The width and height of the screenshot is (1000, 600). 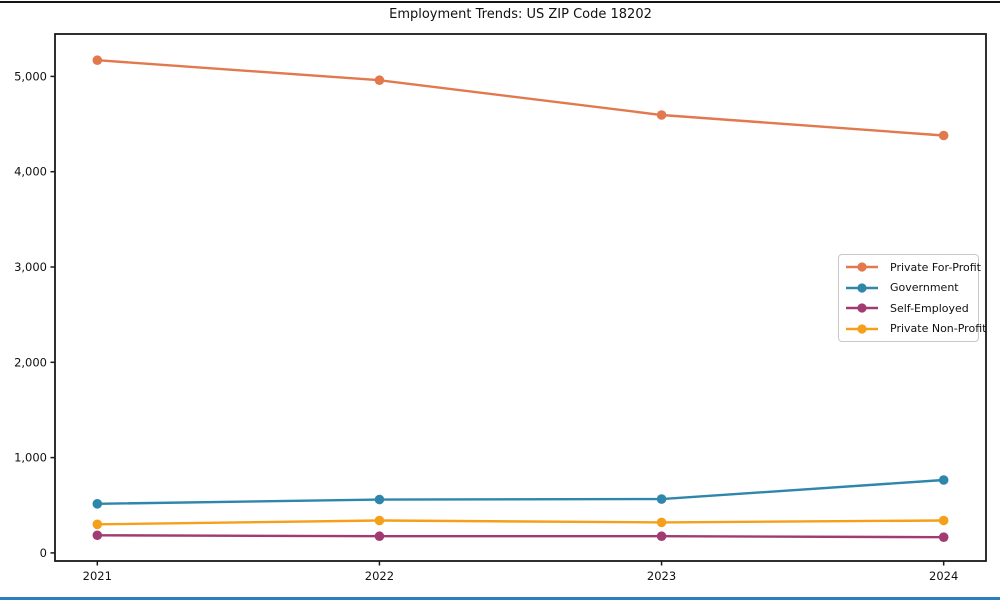 What do you see at coordinates (924, 288) in the screenshot?
I see `legend-label: Government` at bounding box center [924, 288].